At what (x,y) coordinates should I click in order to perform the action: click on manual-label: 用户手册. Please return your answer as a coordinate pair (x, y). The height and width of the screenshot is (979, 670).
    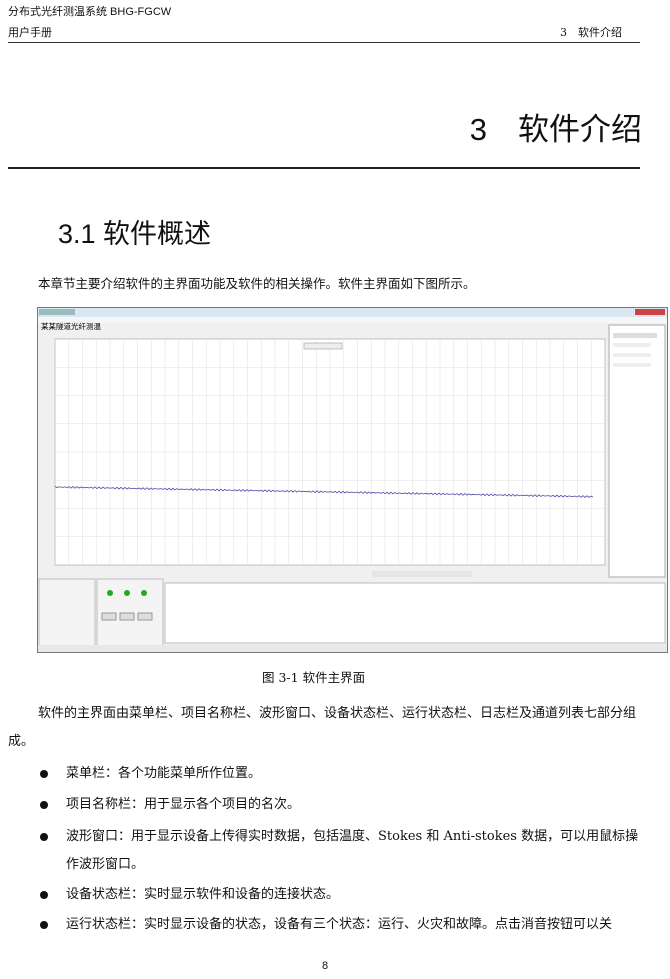
    Looking at the image, I should click on (30, 32).